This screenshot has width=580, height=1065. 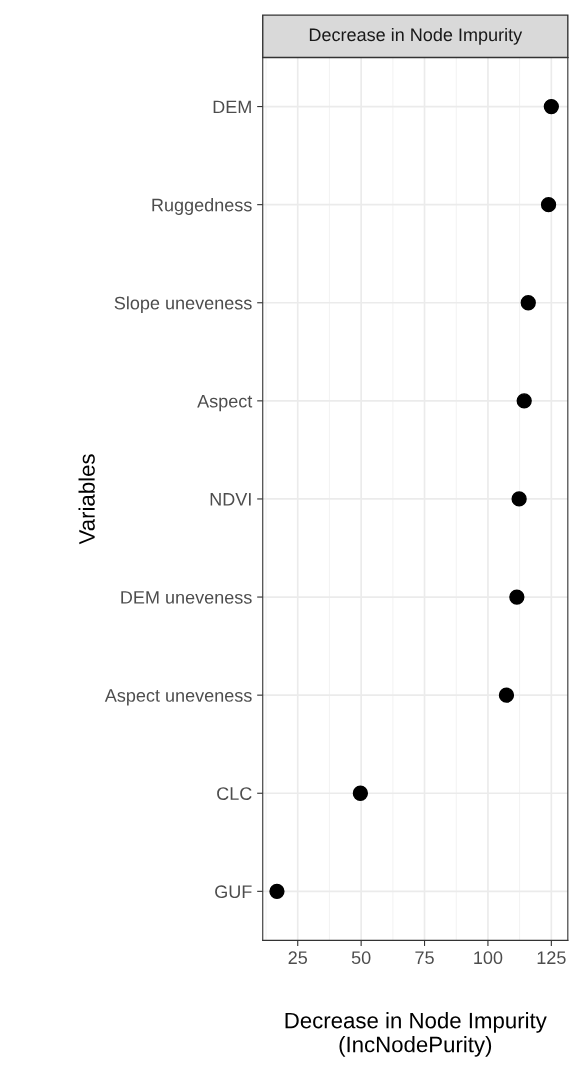 I want to click on y-tick-label: Slope uneveness, so click(x=183, y=305).